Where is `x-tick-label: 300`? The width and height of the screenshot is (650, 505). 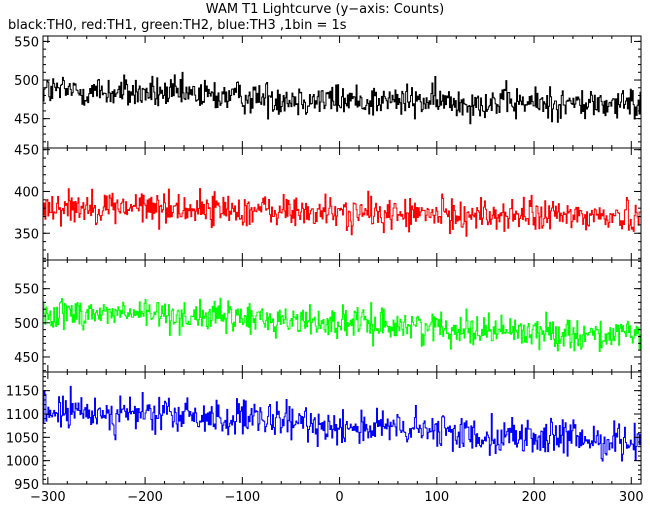
x-tick-label: 300 is located at coordinates (631, 497).